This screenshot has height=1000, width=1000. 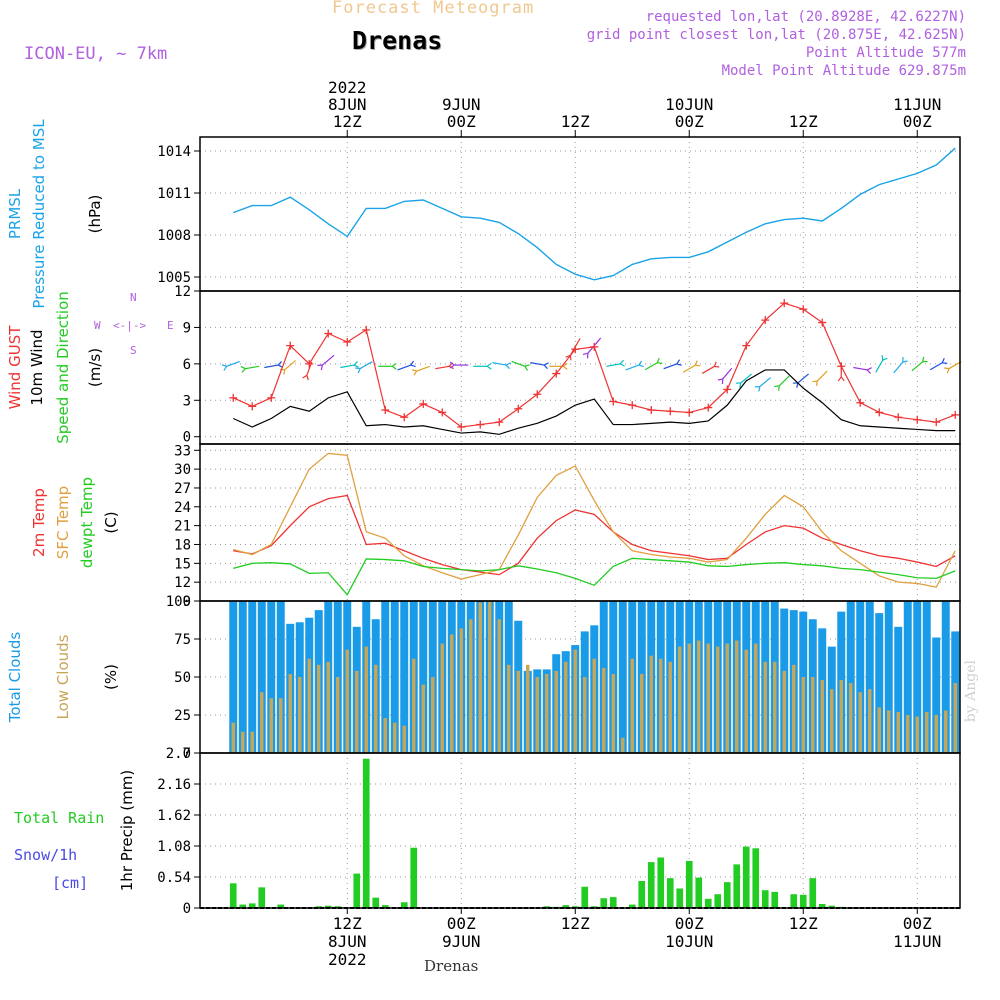 I want to click on y-tick-label: 0, so click(x=187, y=754).